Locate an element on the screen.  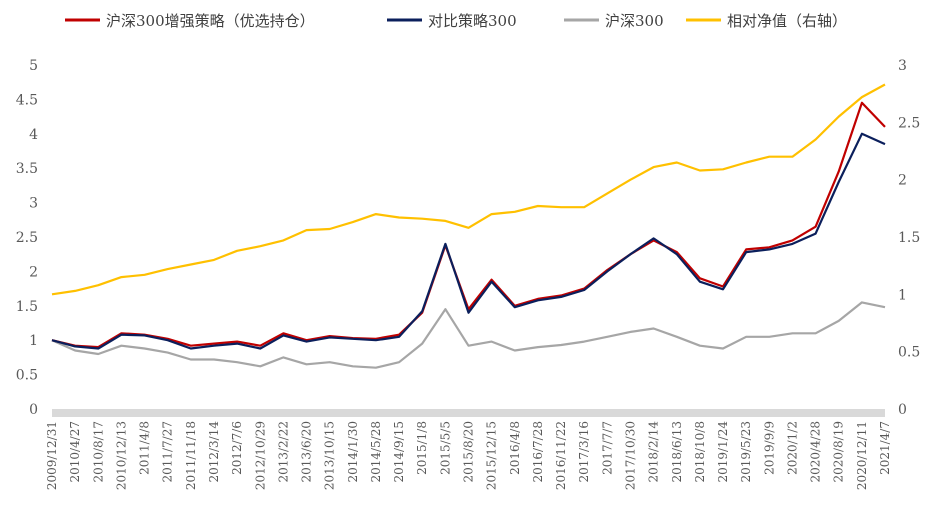
y-right-tick-label: 3 is located at coordinates (902, 66).